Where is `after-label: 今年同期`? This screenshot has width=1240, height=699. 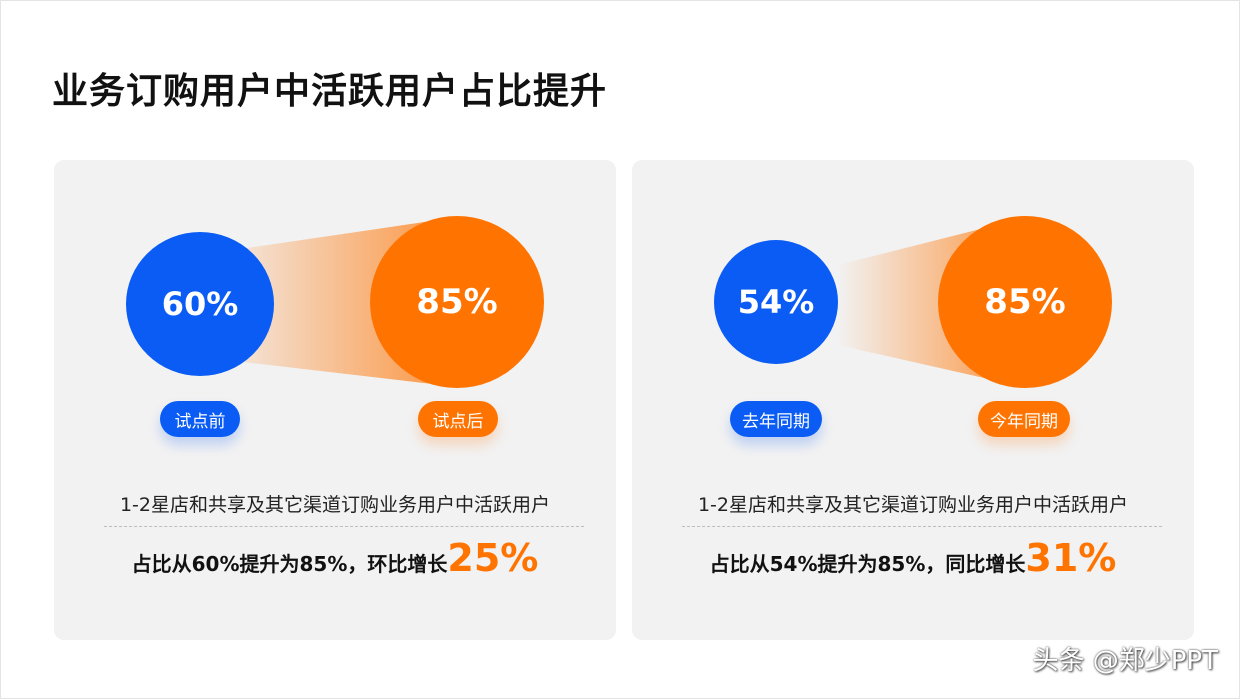
after-label: 今年同期 is located at coordinates (1024, 419).